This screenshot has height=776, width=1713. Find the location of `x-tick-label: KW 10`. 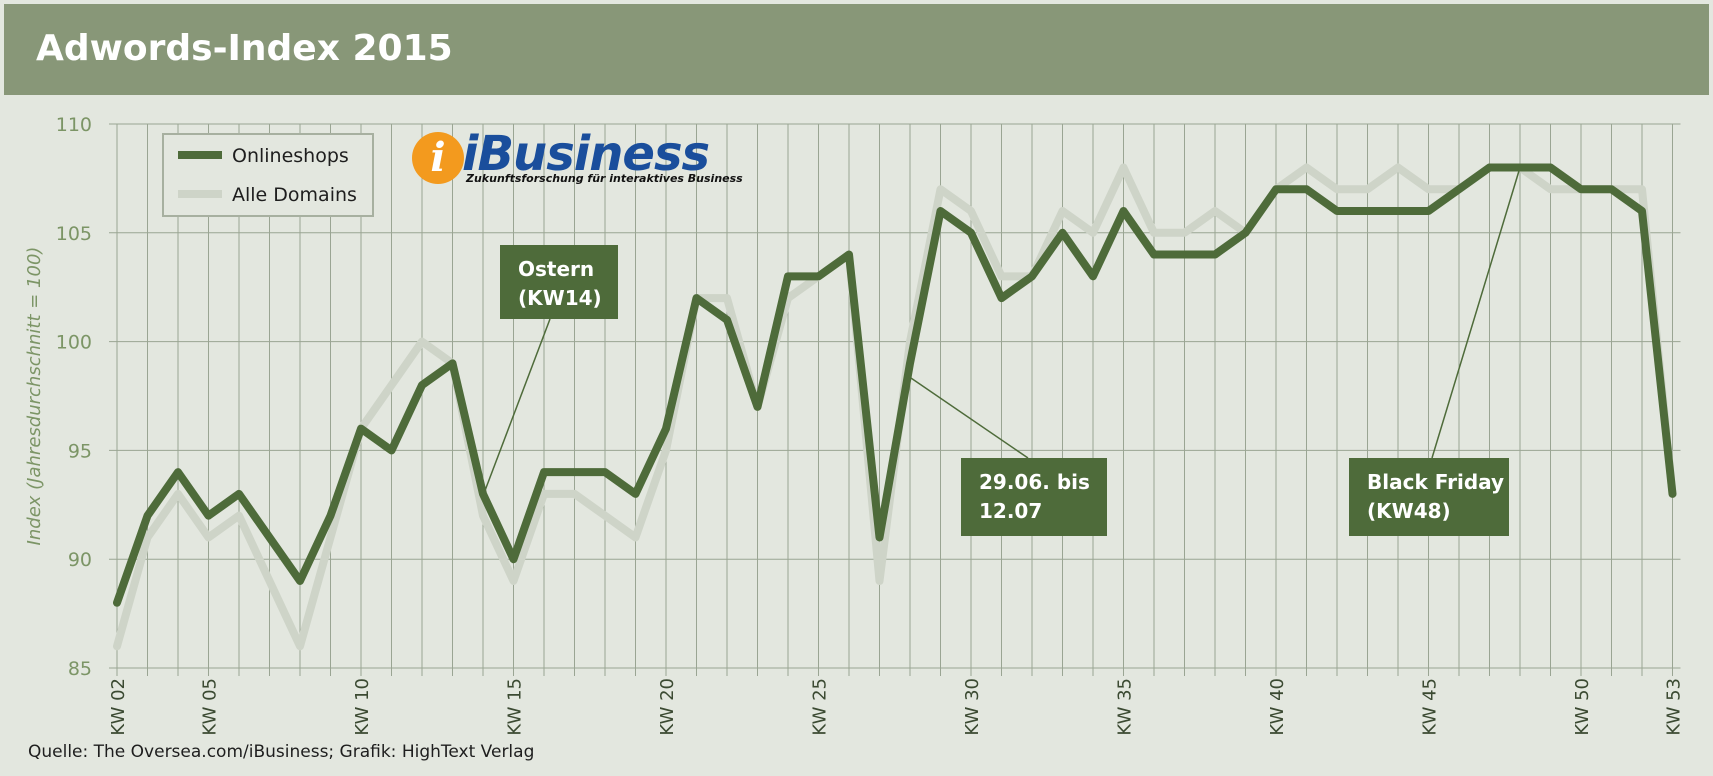

x-tick-label: KW 10 is located at coordinates (362, 707).